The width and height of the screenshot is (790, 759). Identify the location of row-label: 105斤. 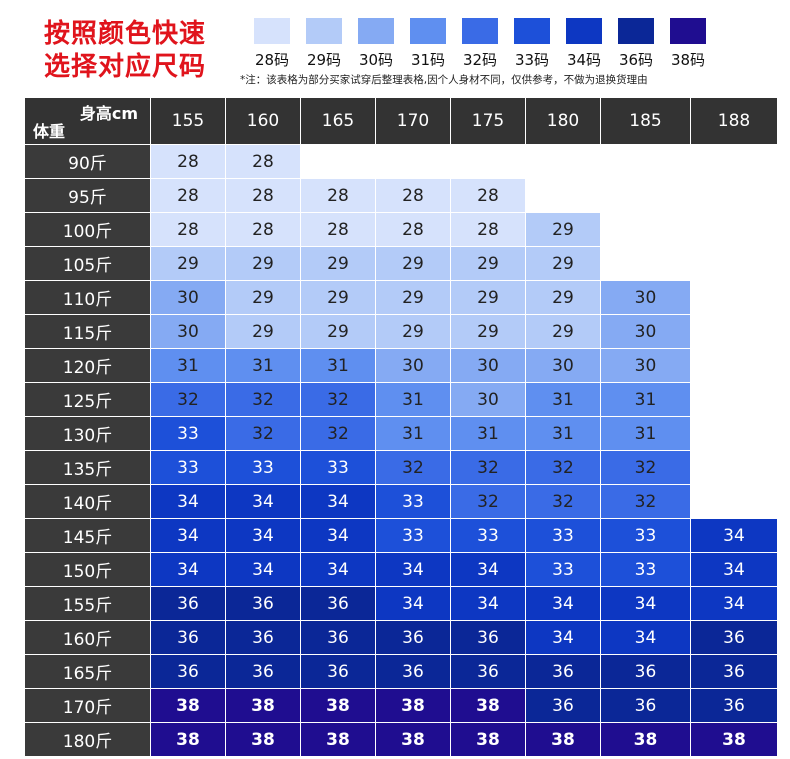
(87, 263).